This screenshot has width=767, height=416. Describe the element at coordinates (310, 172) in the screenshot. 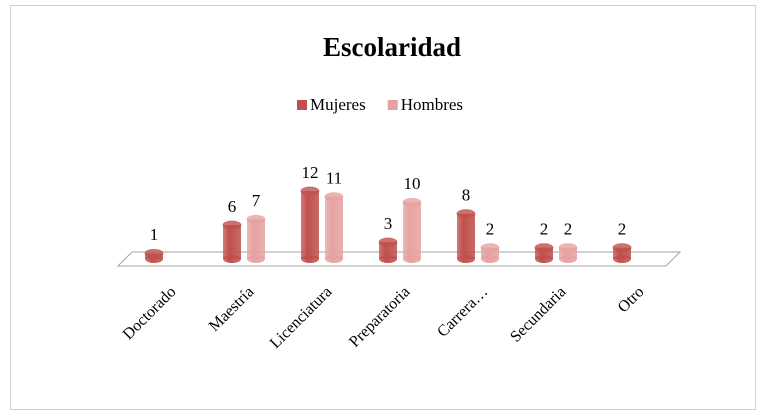

I see `data-label: 12` at that location.